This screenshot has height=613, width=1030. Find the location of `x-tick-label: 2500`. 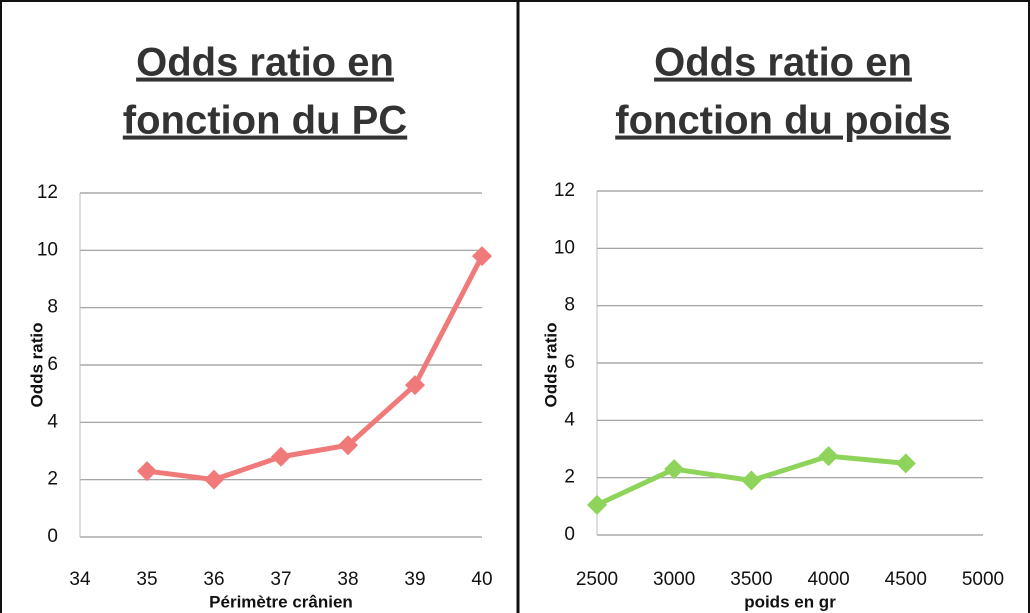

x-tick-label: 2500 is located at coordinates (597, 579).